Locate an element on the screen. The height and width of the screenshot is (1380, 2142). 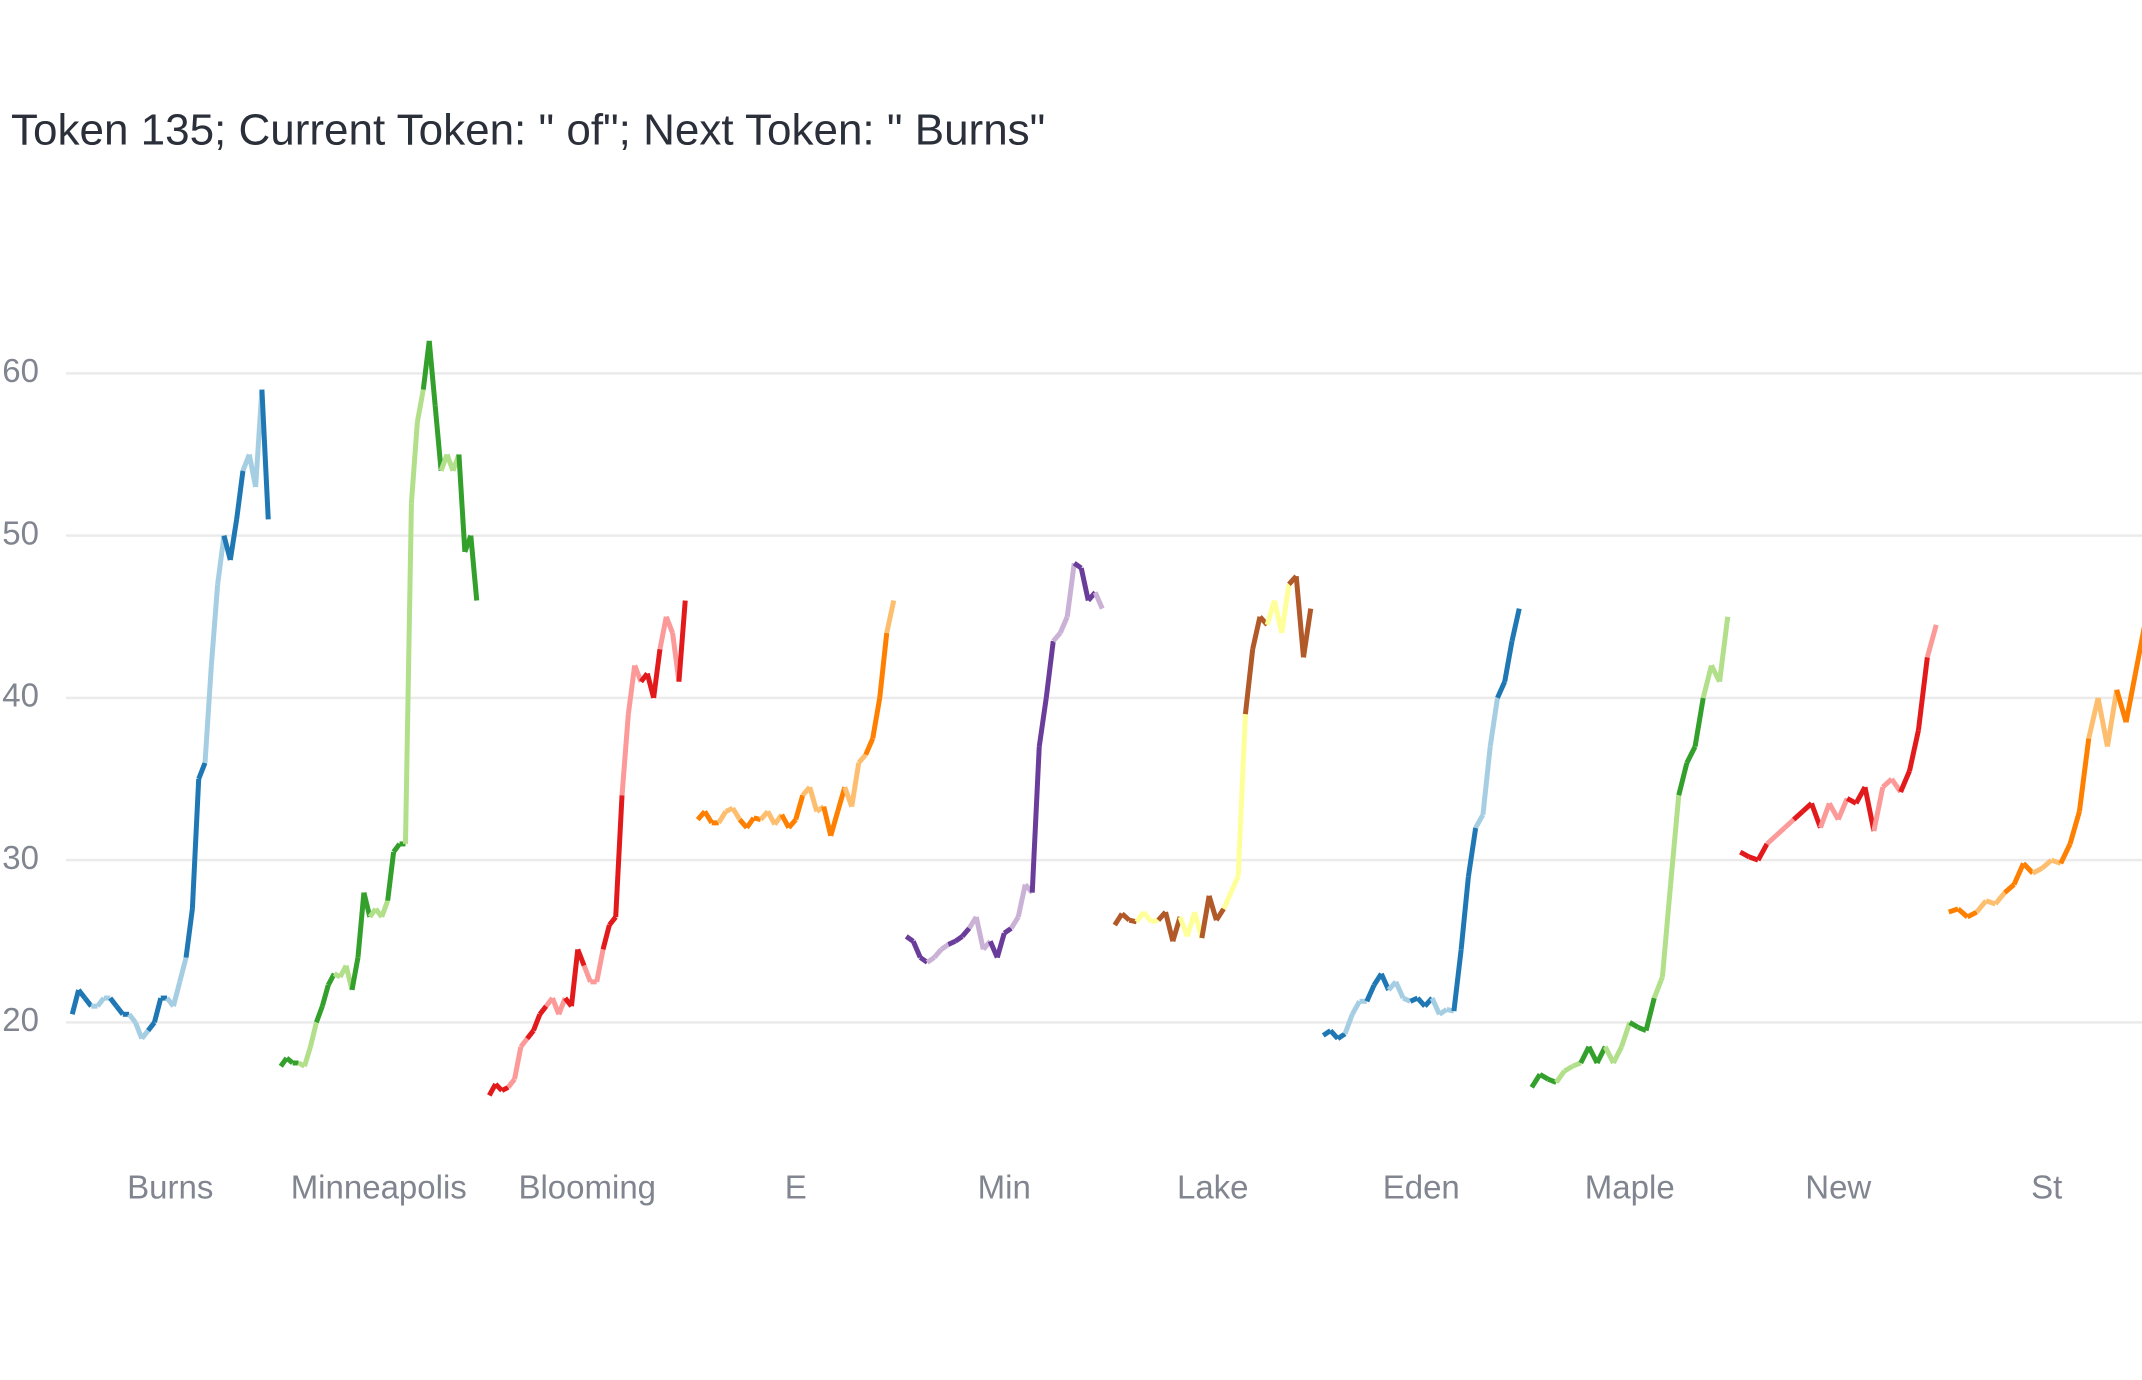
x-tick-label: Minneapolis is located at coordinates (379, 1187).